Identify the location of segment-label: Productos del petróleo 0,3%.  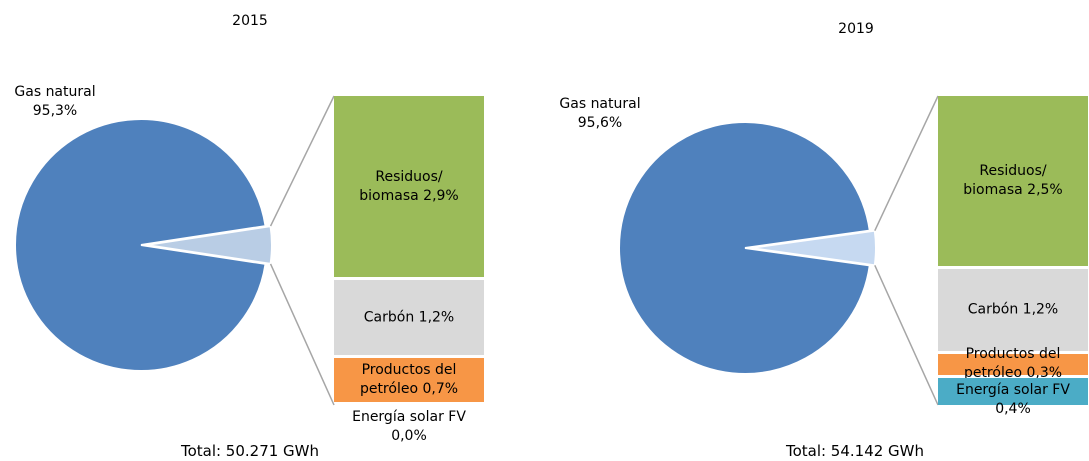
(1013, 364).